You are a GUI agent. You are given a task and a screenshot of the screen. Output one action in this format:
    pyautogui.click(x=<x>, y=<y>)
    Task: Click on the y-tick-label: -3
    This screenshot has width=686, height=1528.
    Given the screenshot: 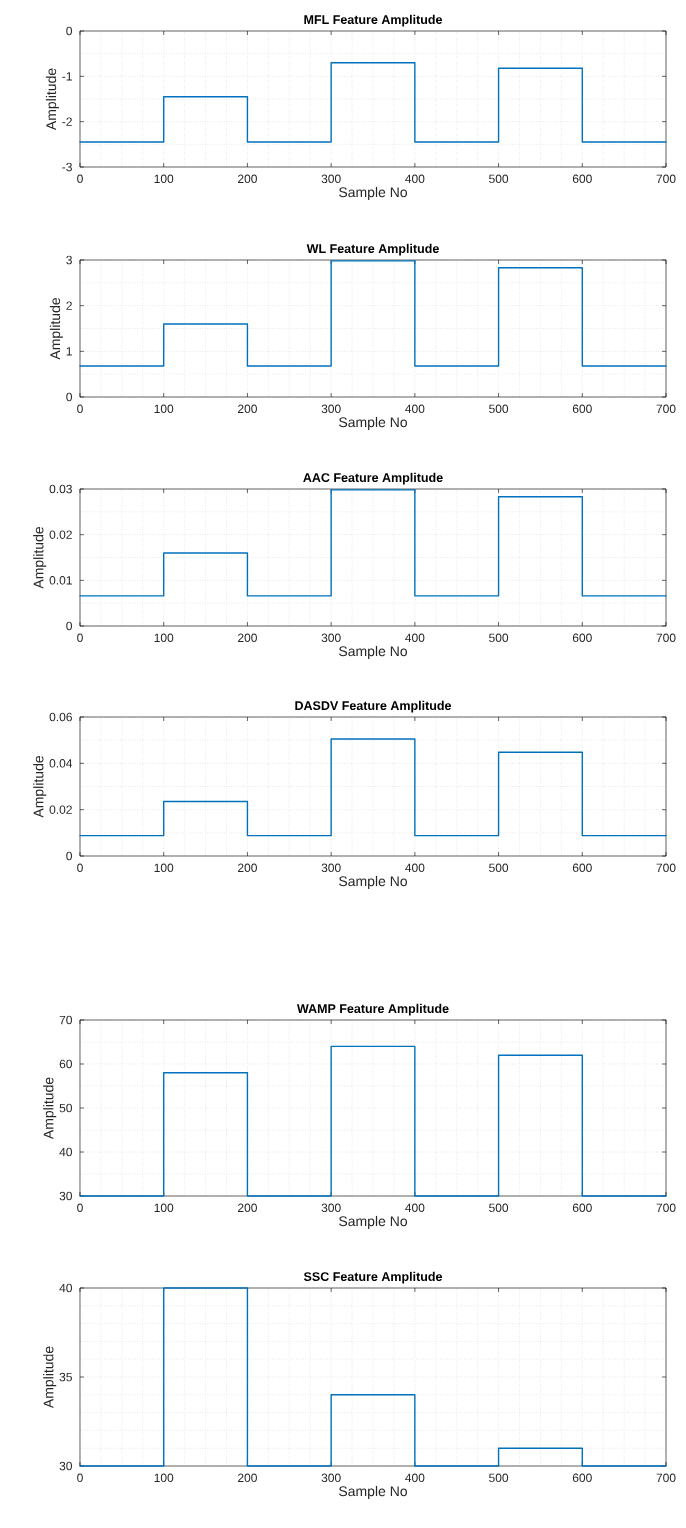 What is the action you would take?
    pyautogui.click(x=67, y=167)
    